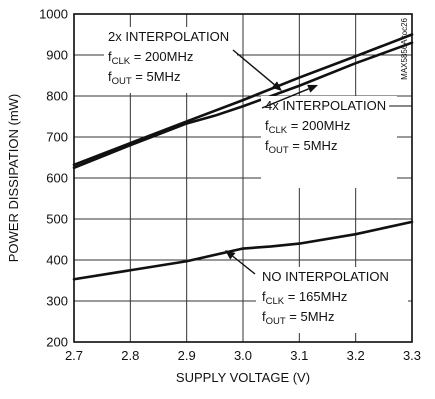 The image size is (435, 399). Describe the element at coordinates (304, 298) in the screenshot. I see `annotation-frequency-line: fCLK = 165MHz` at that location.